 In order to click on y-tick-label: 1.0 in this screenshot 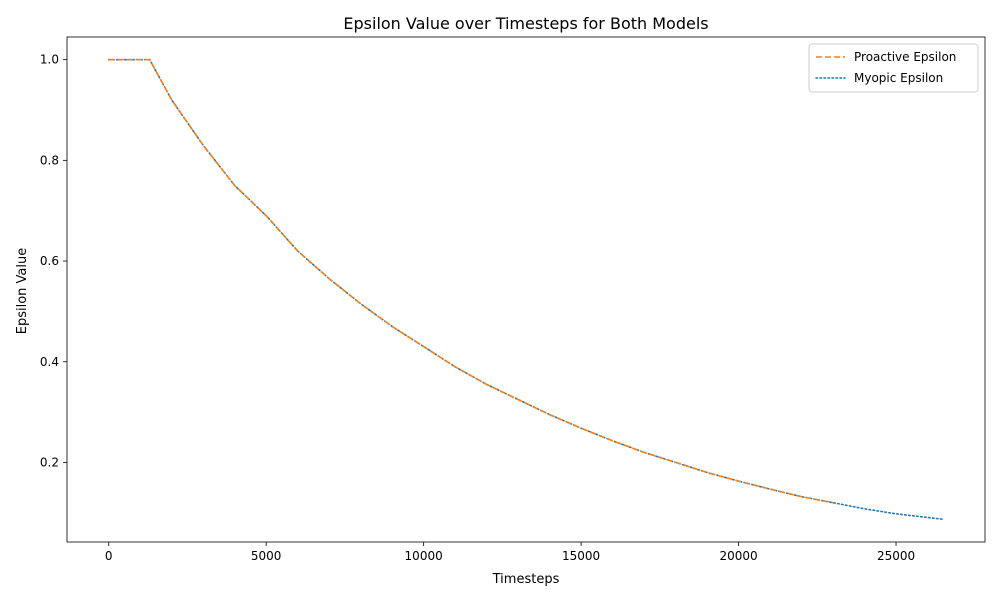, I will do `click(49, 60)`.